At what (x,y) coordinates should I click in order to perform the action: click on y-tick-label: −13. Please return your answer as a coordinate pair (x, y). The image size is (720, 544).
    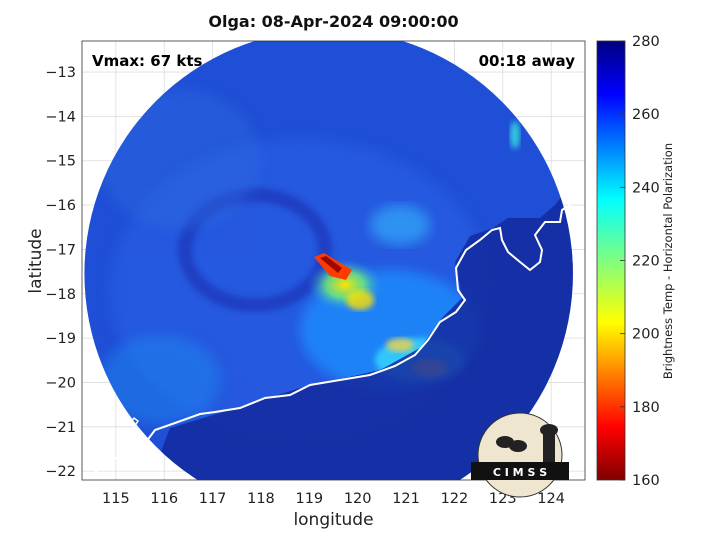
    Looking at the image, I should click on (60, 73).